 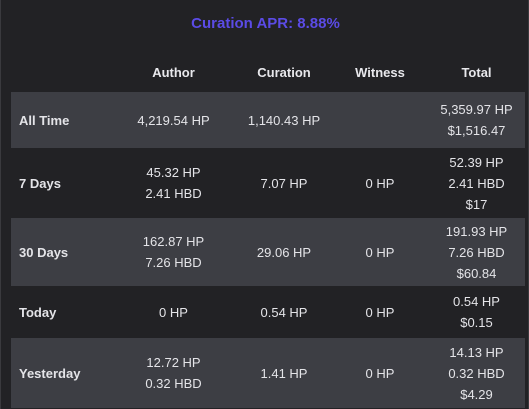 I want to click on total-value: 2.41 HBD, so click(x=476, y=183).